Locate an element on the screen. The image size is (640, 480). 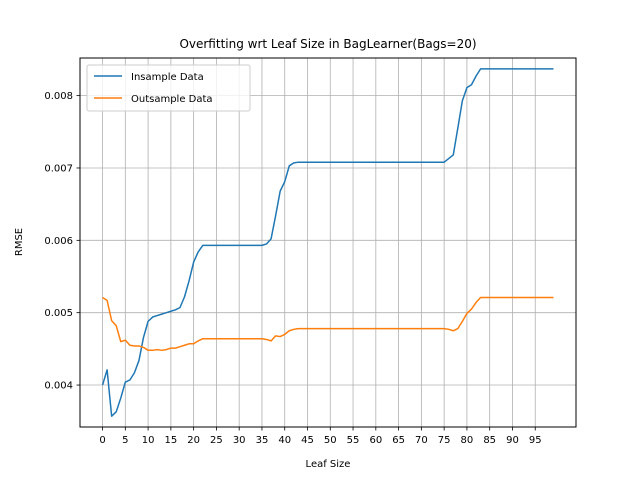
y-tick-label: 0.005 is located at coordinates (58, 313).